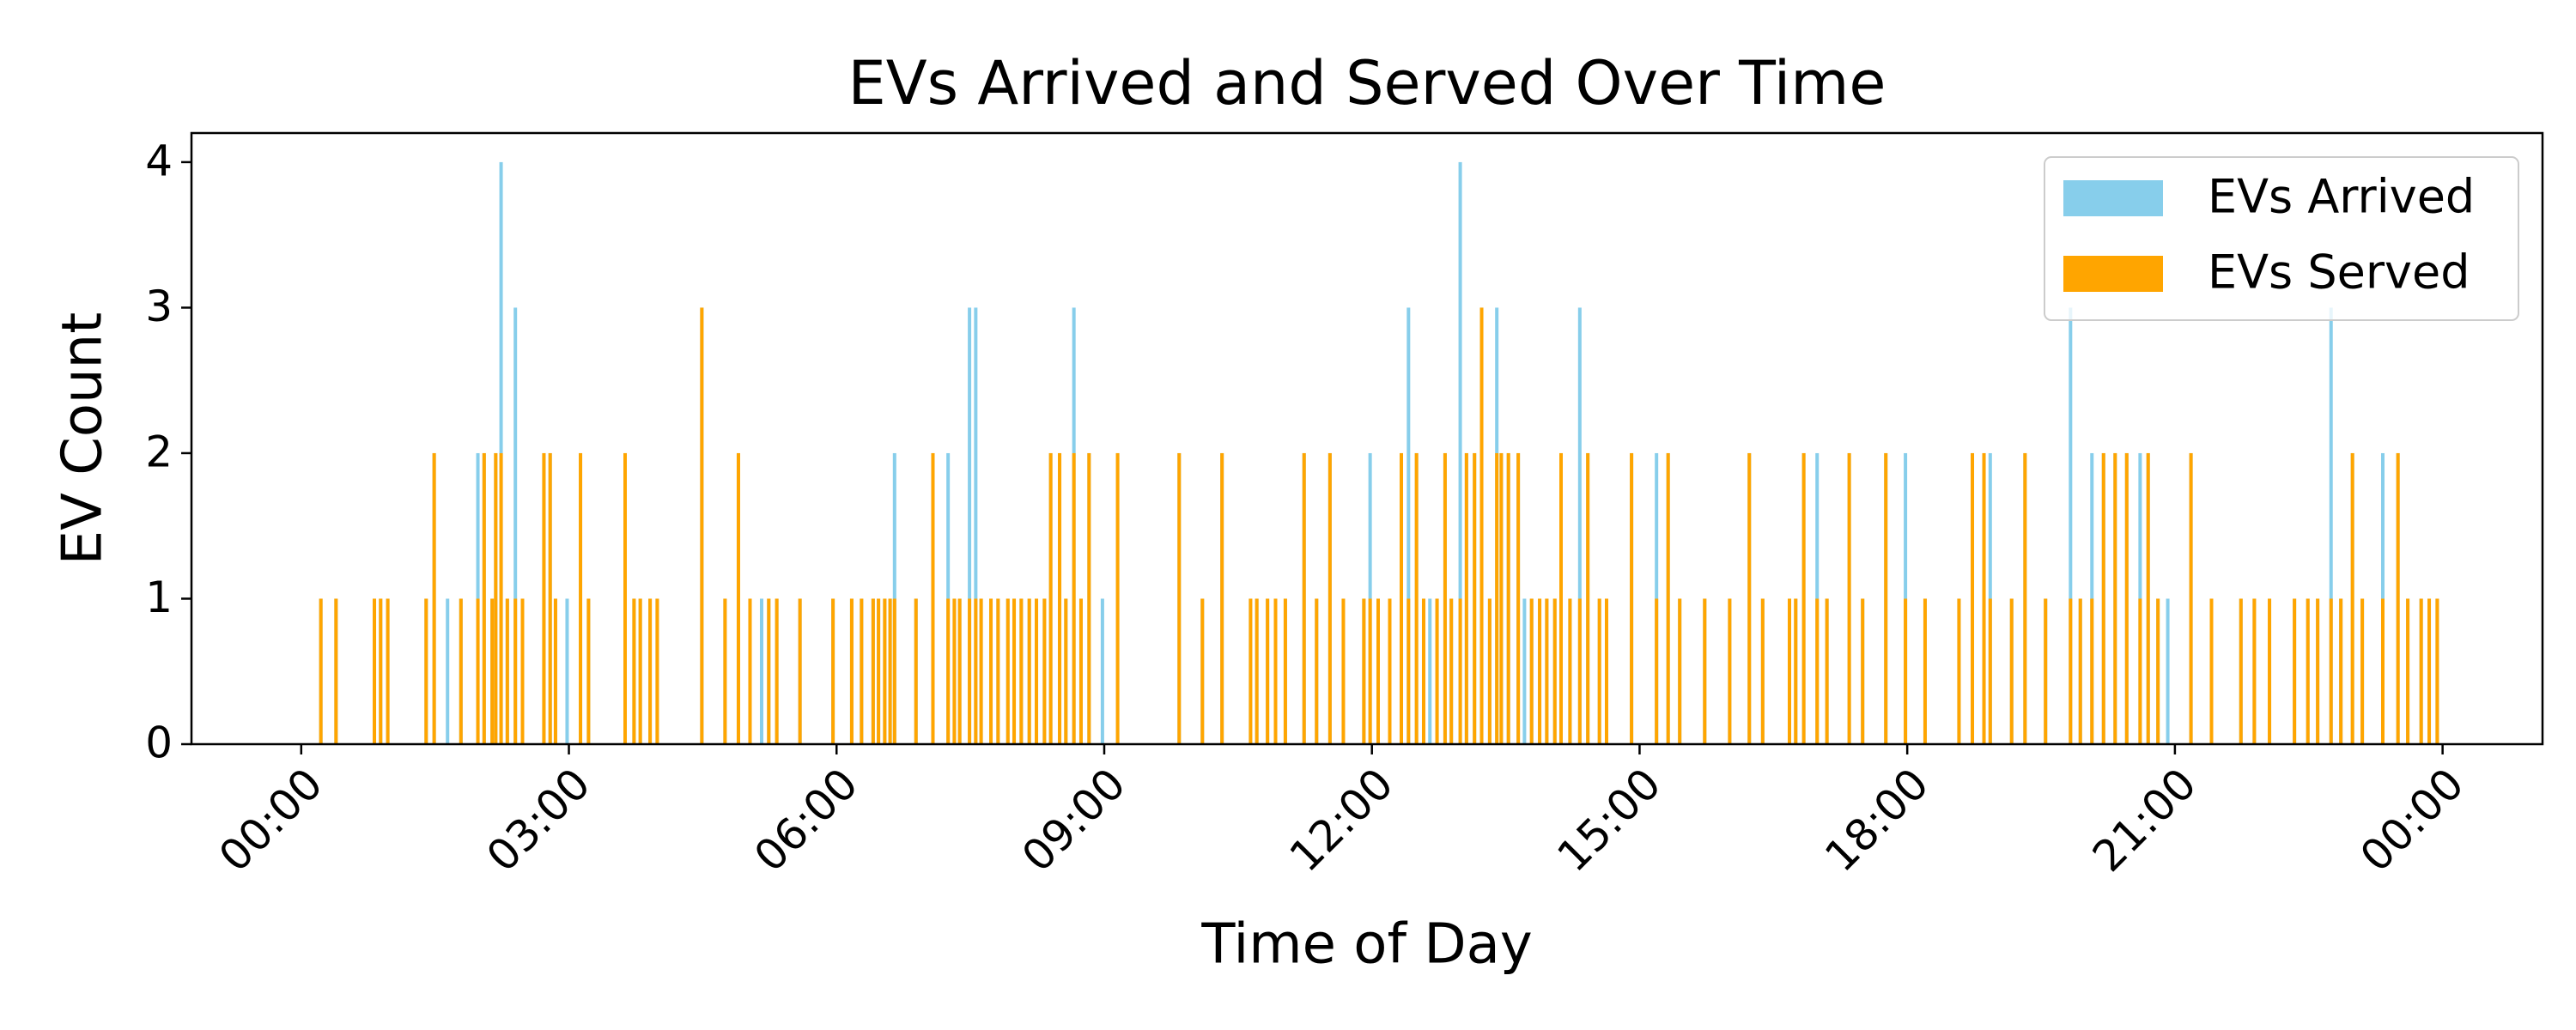  What do you see at coordinates (1367, 83) in the screenshot?
I see `chart-title: EVs Arrived and Served Over Time` at bounding box center [1367, 83].